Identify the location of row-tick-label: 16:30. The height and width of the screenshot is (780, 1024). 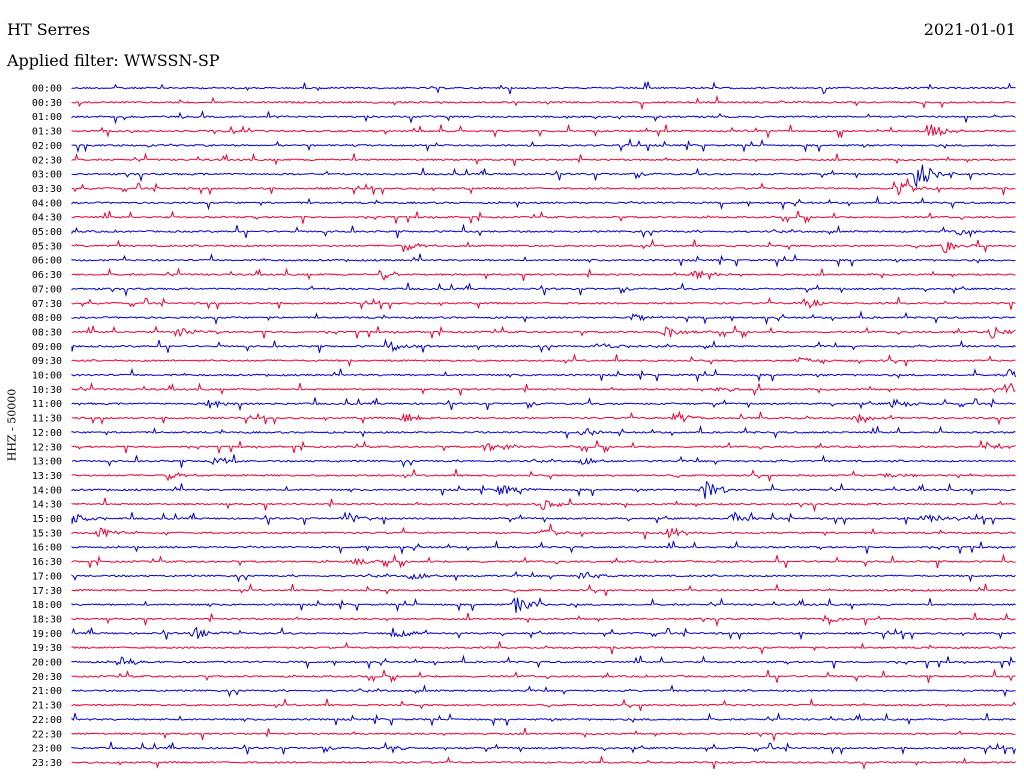
(47, 562).